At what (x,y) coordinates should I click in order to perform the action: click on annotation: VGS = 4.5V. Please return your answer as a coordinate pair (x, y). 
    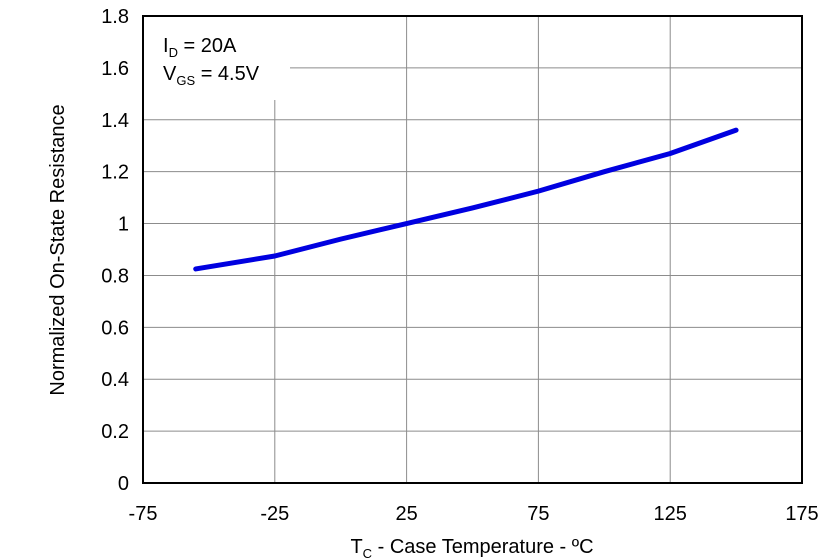
    Looking at the image, I should click on (211, 75).